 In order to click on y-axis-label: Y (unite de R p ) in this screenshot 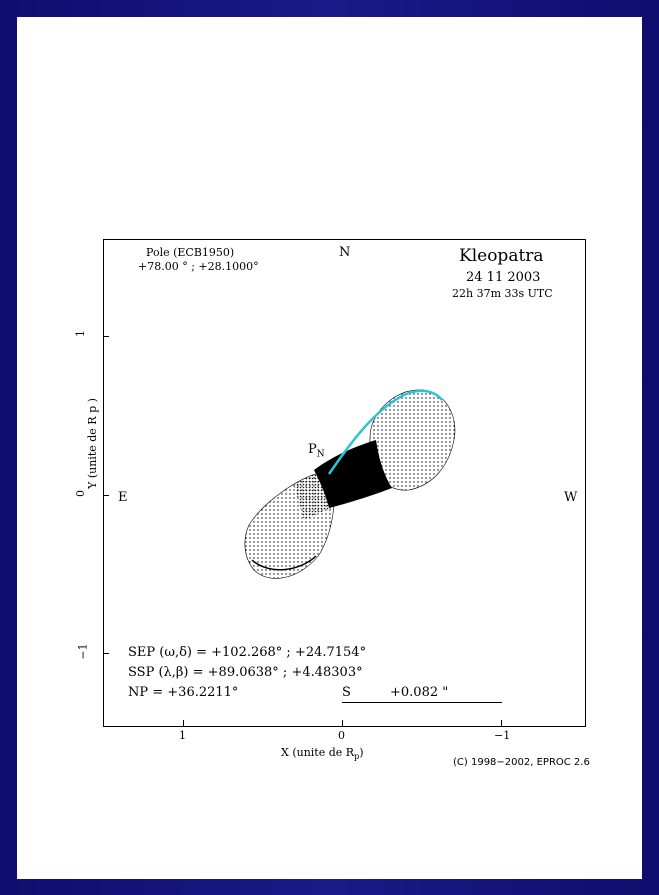, I will do `click(92, 443)`.